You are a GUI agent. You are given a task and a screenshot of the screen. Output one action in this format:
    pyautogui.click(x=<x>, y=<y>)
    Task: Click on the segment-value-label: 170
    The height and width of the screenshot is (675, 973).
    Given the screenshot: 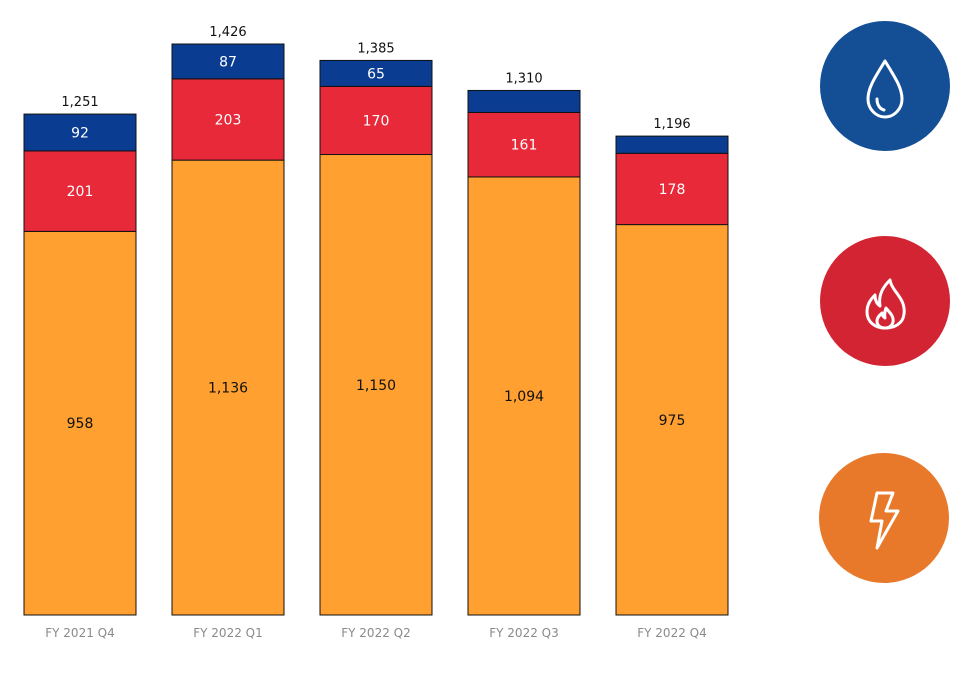 What is the action you would take?
    pyautogui.click(x=376, y=121)
    